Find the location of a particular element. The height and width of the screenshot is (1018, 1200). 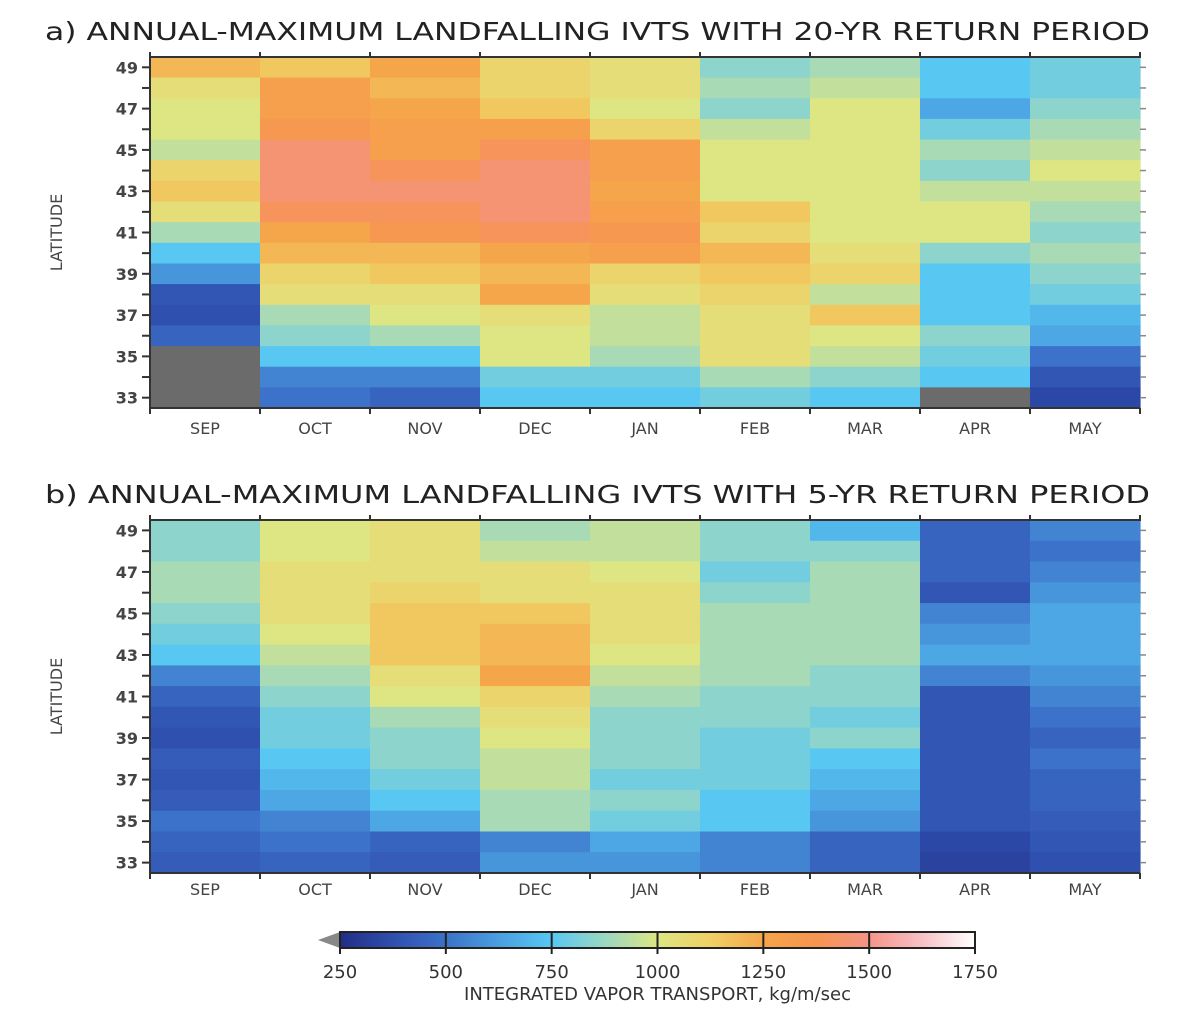

colorbar-extend-arrow is located at coordinates (329, 940).